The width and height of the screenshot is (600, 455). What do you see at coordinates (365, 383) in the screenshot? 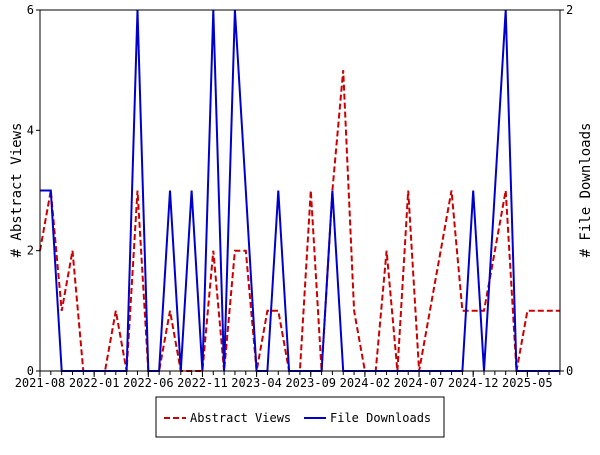
I see `x-tick-label: 2024-02` at bounding box center [365, 383].